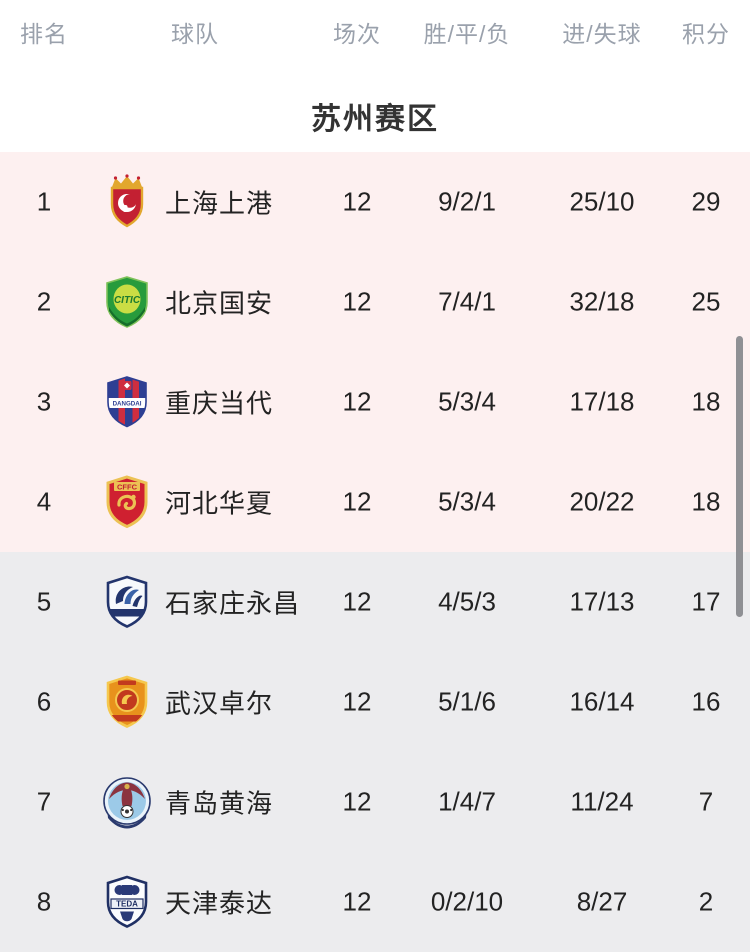 The width and height of the screenshot is (750, 952). I want to click on team-name: 北京国安, so click(219, 303).